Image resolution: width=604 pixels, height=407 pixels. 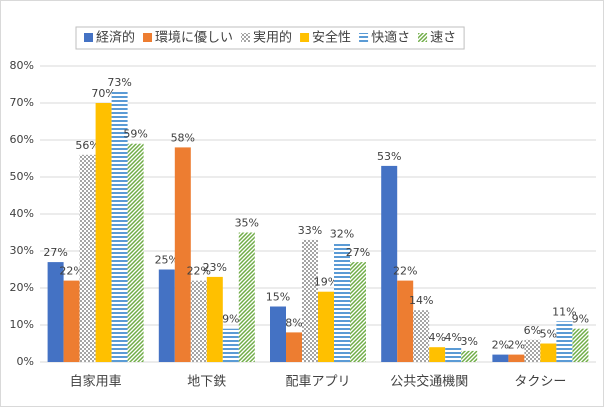 What do you see at coordinates (342, 234) in the screenshot?
I see `value-label: 32%` at bounding box center [342, 234].